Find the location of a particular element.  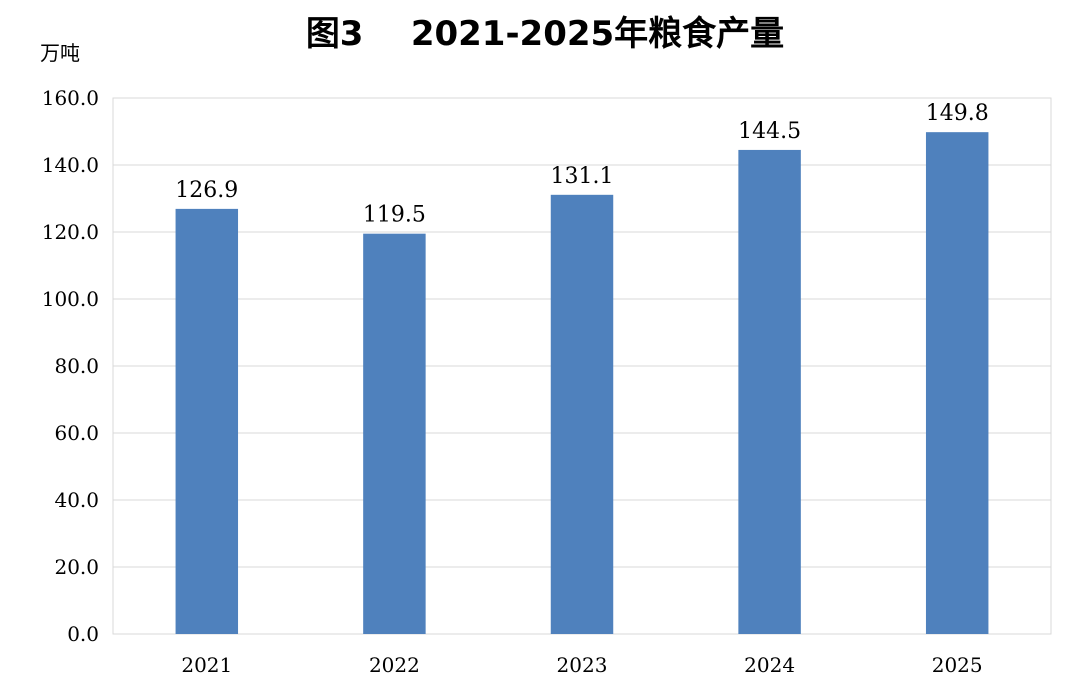

y-tick-label: 120.0 is located at coordinates (70, 232).